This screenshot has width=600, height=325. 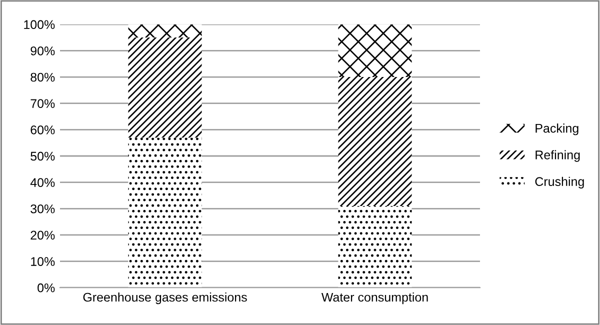 What do you see at coordinates (42, 235) in the screenshot?
I see `y-tick-label: 20%` at bounding box center [42, 235].